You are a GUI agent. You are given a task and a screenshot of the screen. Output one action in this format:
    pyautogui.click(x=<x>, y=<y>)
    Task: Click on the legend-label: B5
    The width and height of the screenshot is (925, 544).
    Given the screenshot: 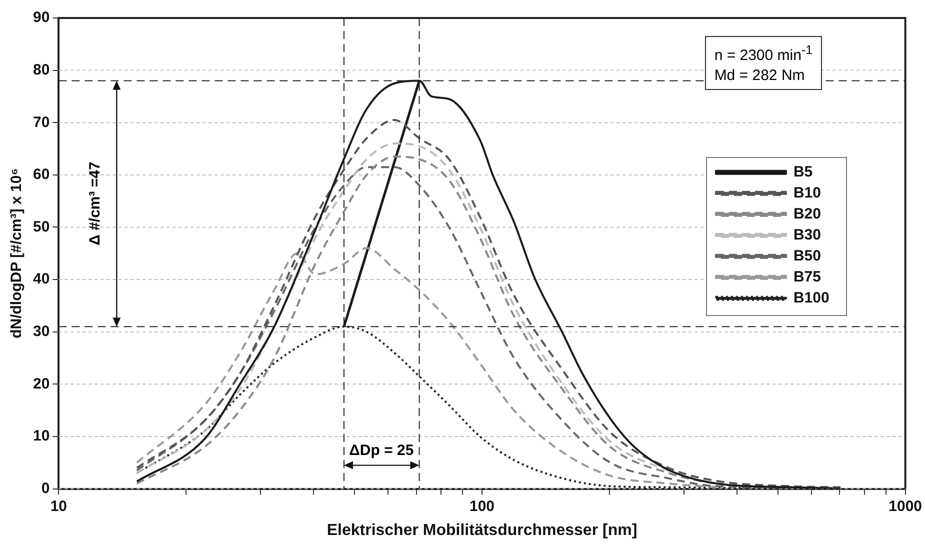 What is the action you would take?
    pyautogui.click(x=803, y=172)
    